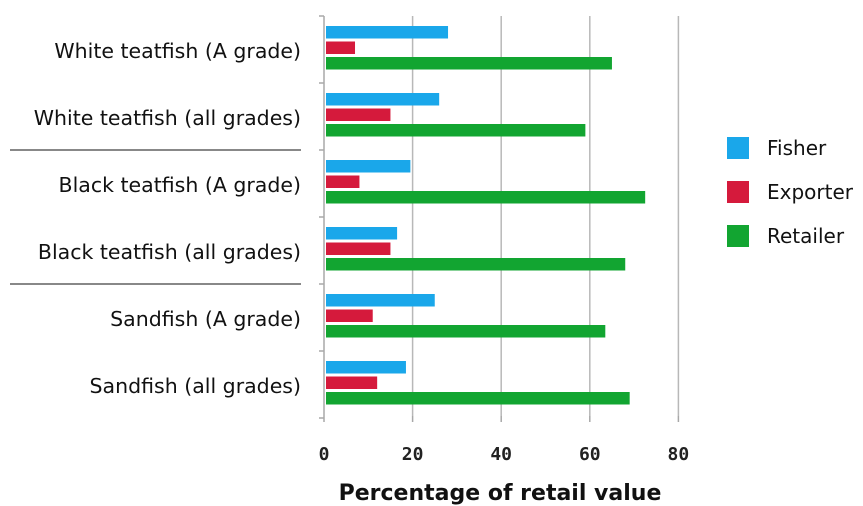 The width and height of the screenshot is (863, 506). What do you see at coordinates (501, 454) in the screenshot?
I see `x-tick-label: 40` at bounding box center [501, 454].